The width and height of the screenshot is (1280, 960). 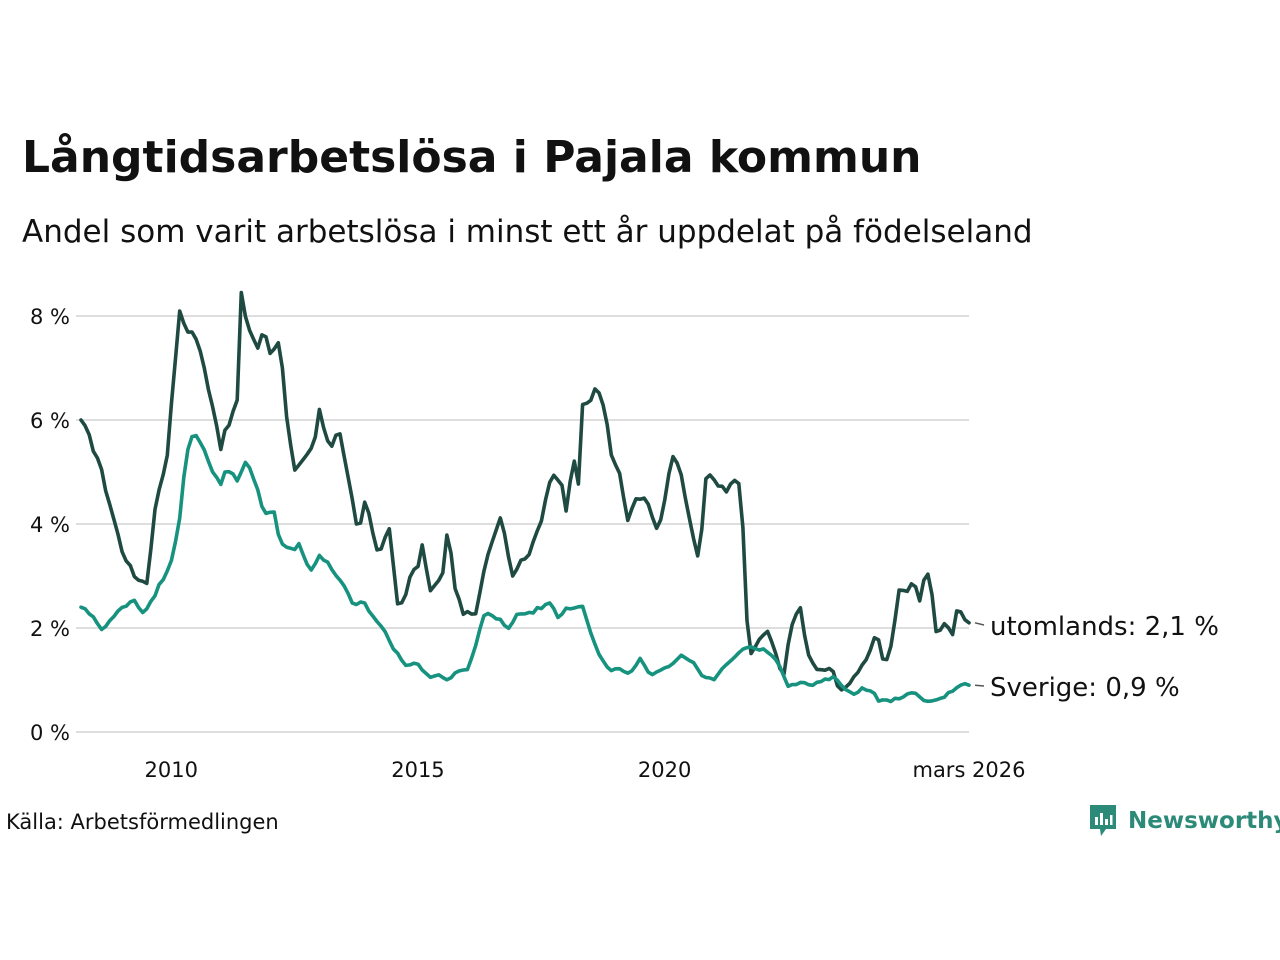 What do you see at coordinates (50, 421) in the screenshot?
I see `y-tick-label: 6 %` at bounding box center [50, 421].